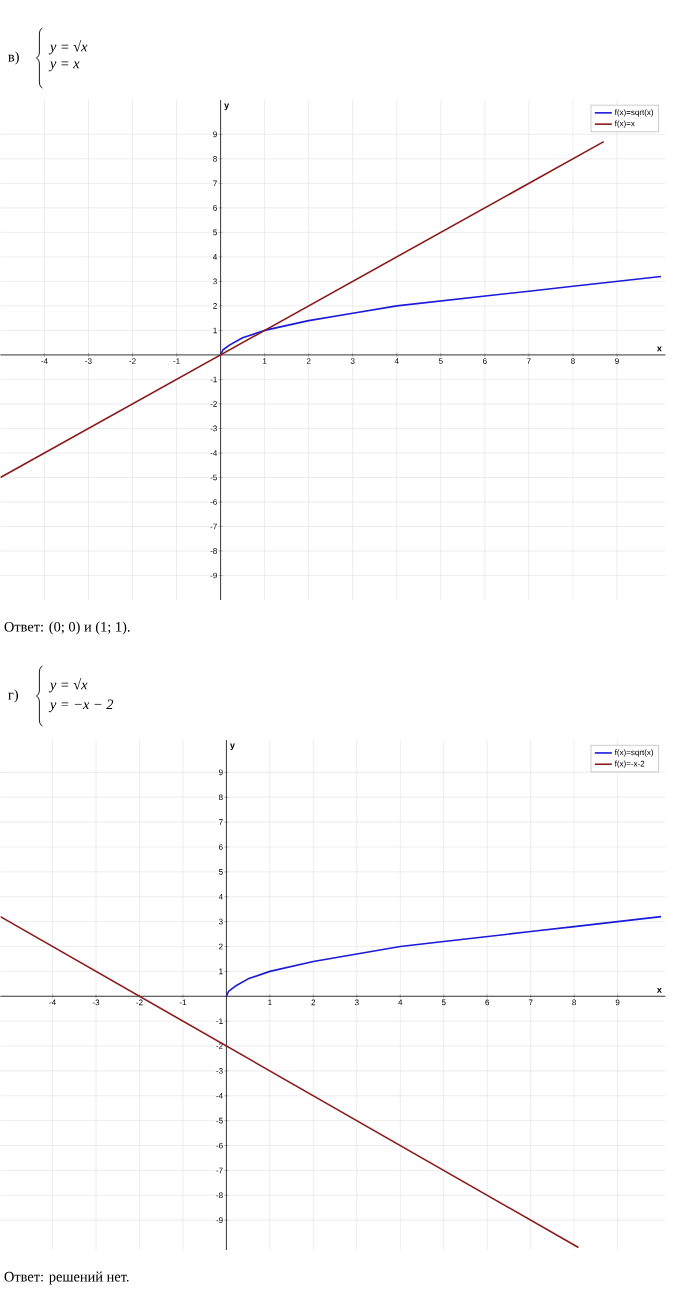  I want to click on text: Ответ: (0; 0) и (1; 1)., so click(67, 628).